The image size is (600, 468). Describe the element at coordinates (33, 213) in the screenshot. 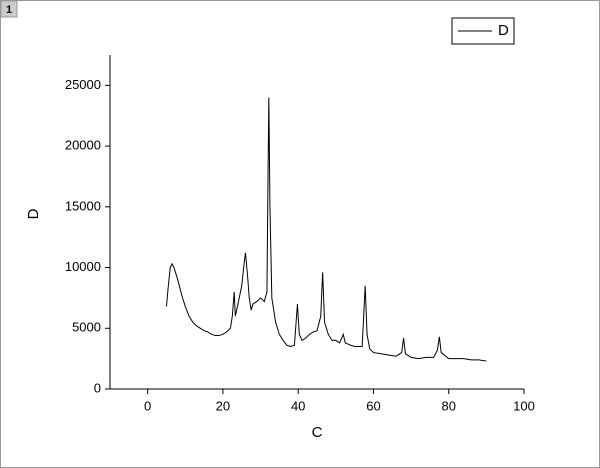

I see `y-axis-label: D` at that location.